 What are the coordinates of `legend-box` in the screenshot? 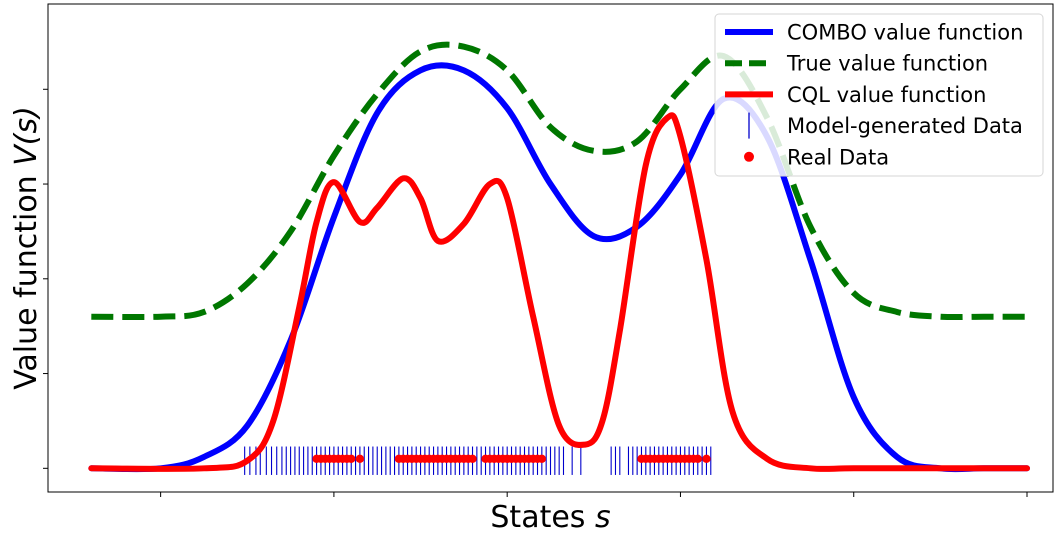 It's located at (879, 95).